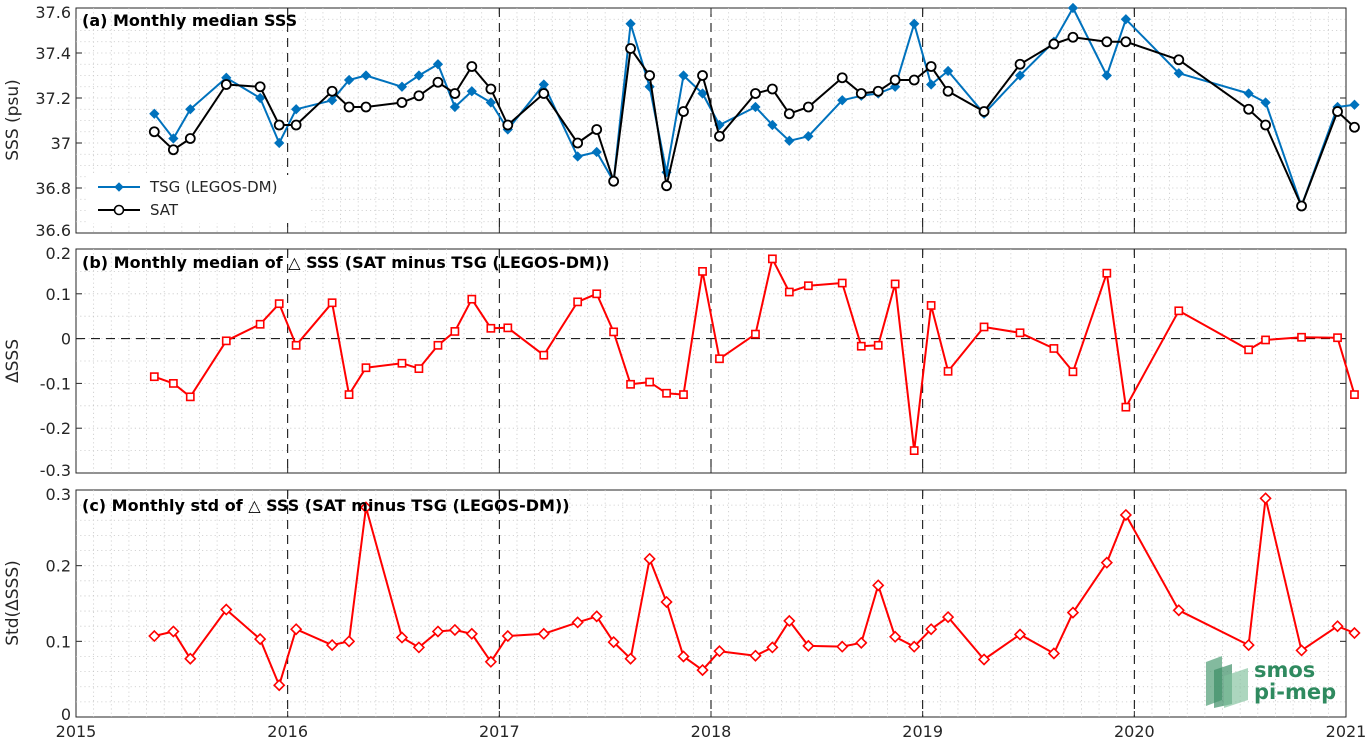  I want to click on legend-sat-label: SAT, so click(164, 210).